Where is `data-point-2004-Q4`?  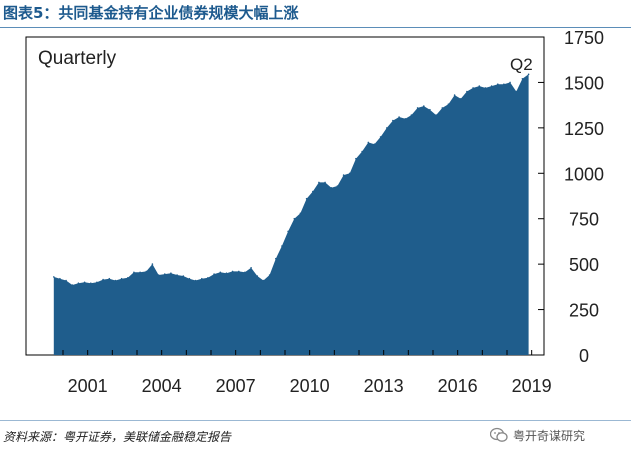
data-point-2004-Q4 is located at coordinates (171, 273).